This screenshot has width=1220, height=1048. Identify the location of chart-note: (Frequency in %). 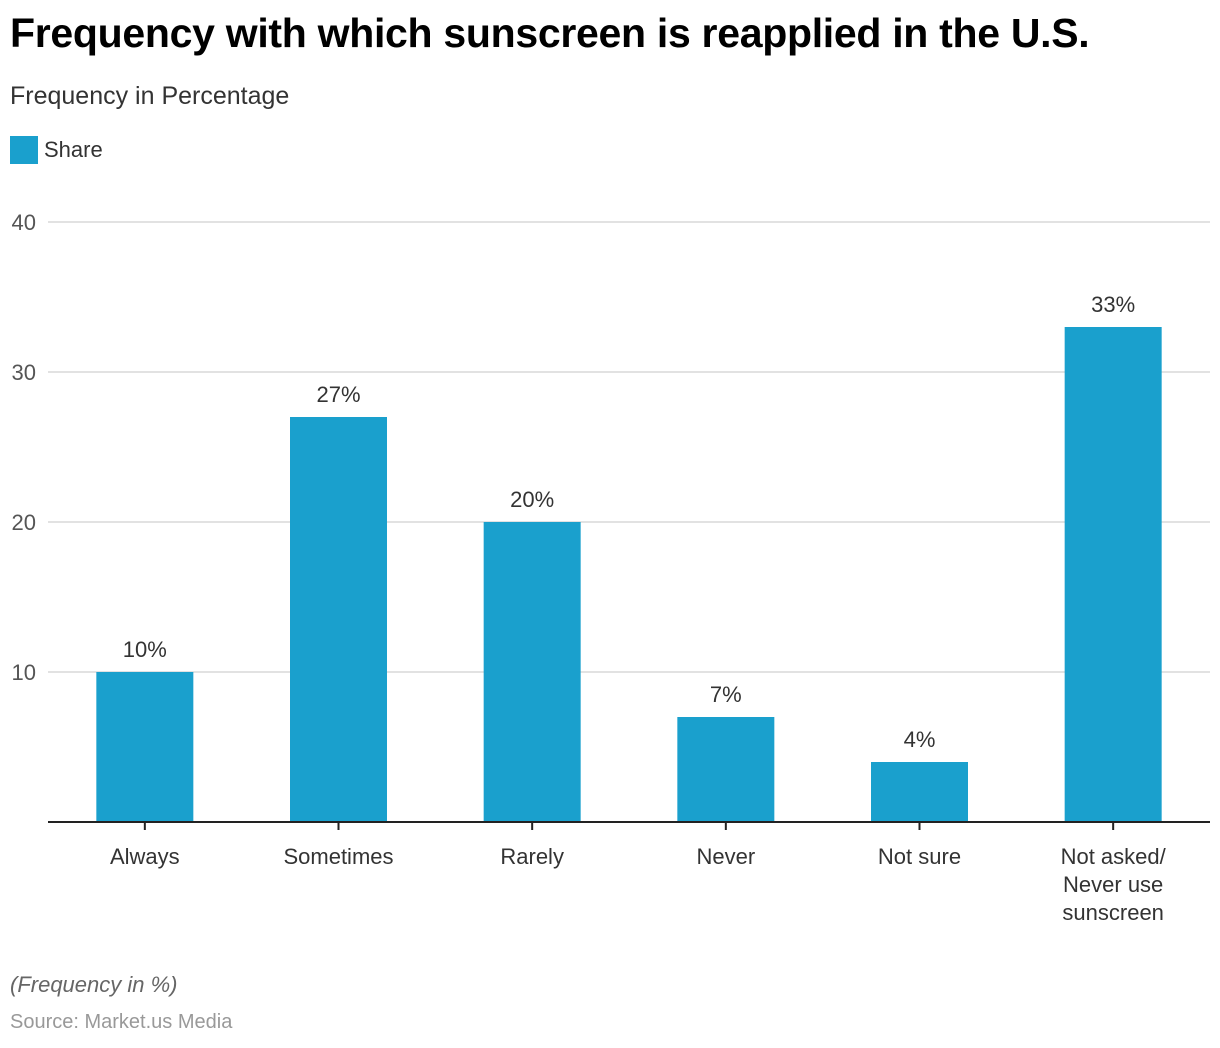
(94, 984).